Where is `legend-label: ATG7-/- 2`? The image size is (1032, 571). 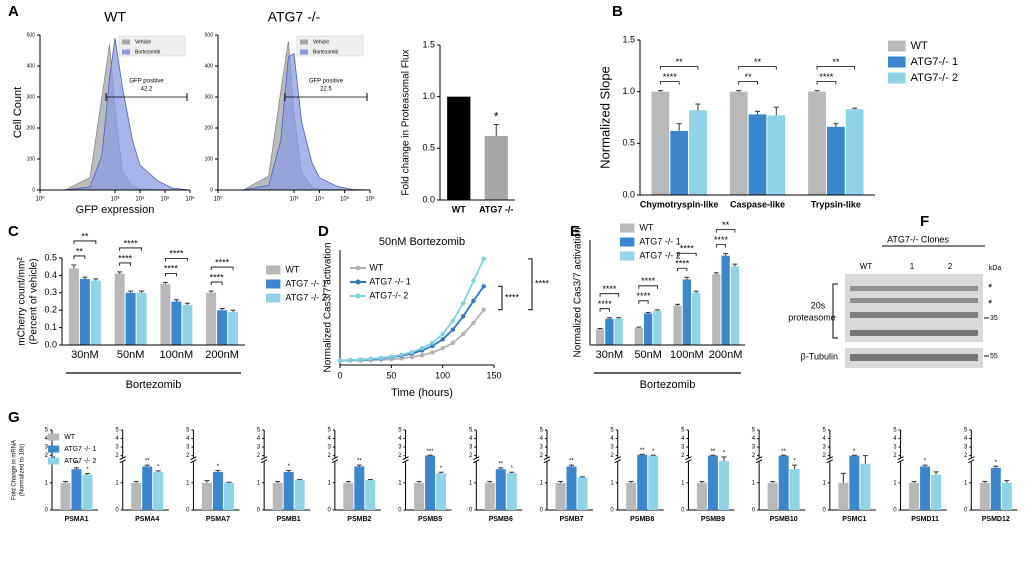 legend-label: ATG7-/- 2 is located at coordinates (934, 78).